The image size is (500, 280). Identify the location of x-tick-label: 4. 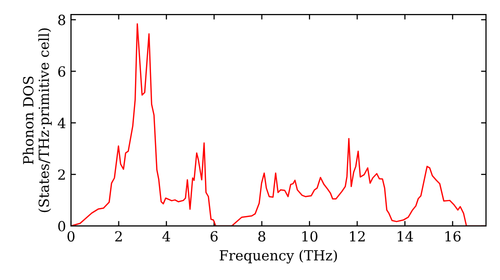
(166, 236).